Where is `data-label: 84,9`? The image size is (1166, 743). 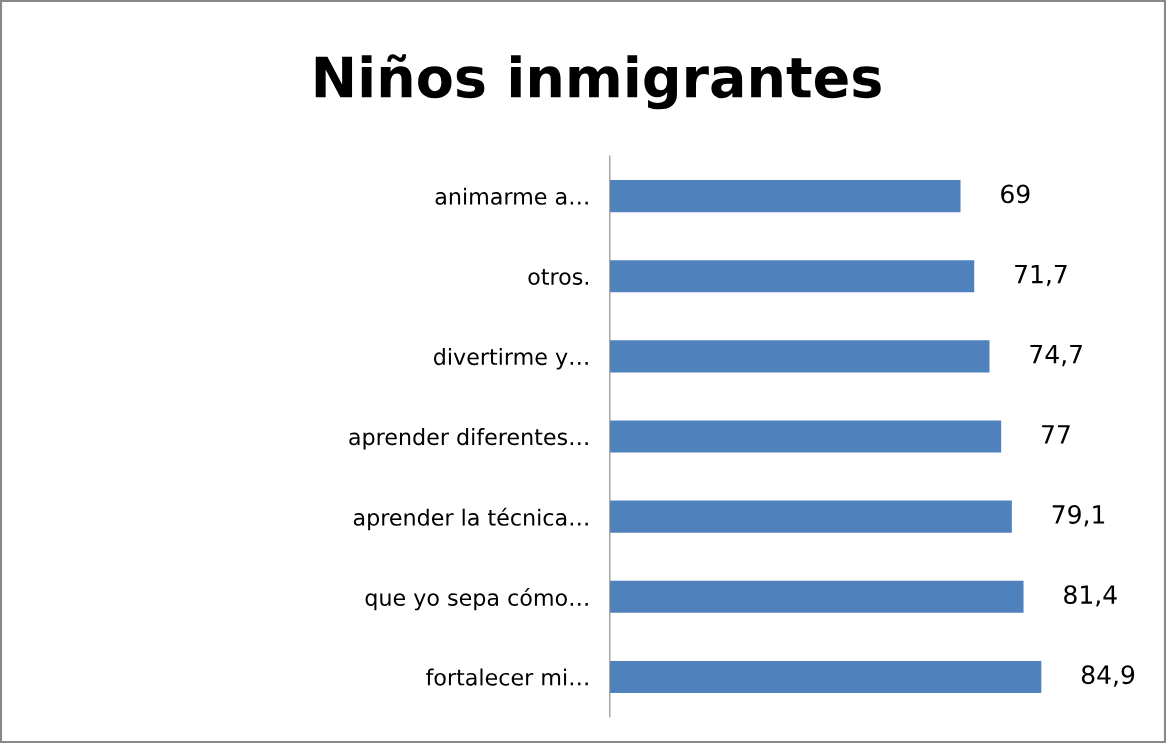
data-label: 84,9 is located at coordinates (1108, 676).